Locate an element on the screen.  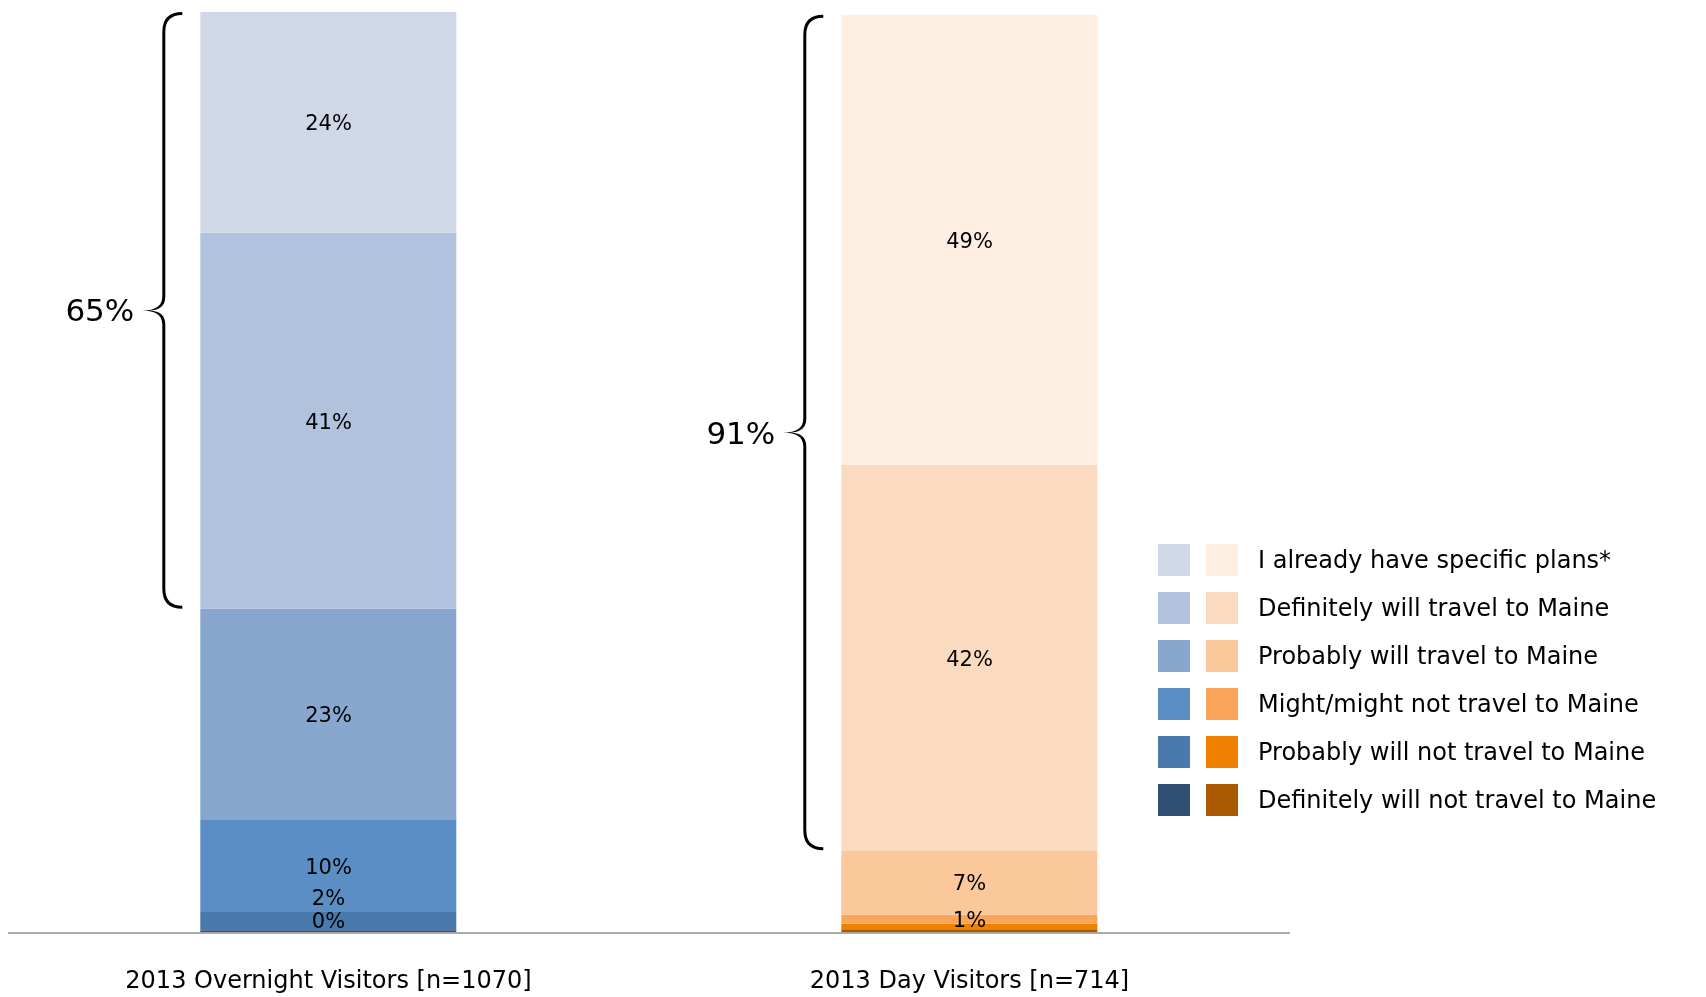
legend-label: Probably will travel to Maine is located at coordinates (1428, 656).